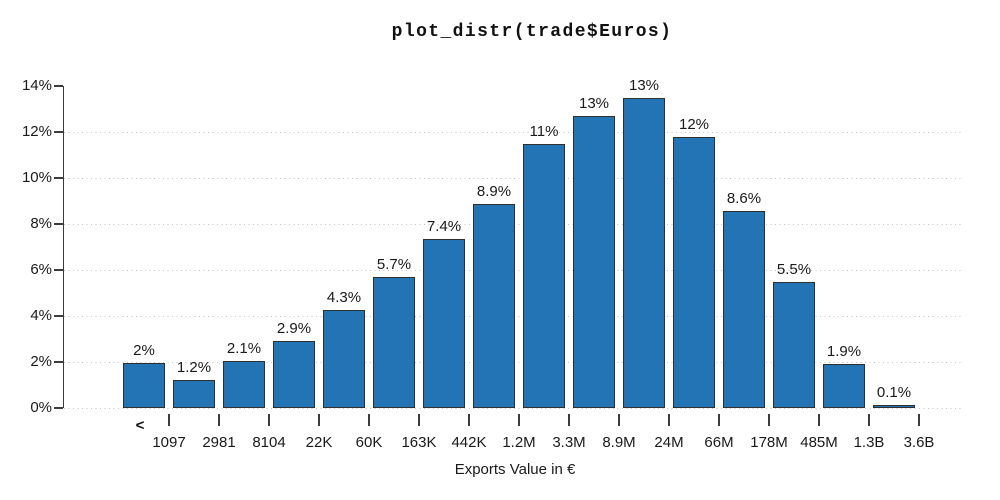  Describe the element at coordinates (41, 315) in the screenshot. I see `y-tick-label: 4%` at that location.